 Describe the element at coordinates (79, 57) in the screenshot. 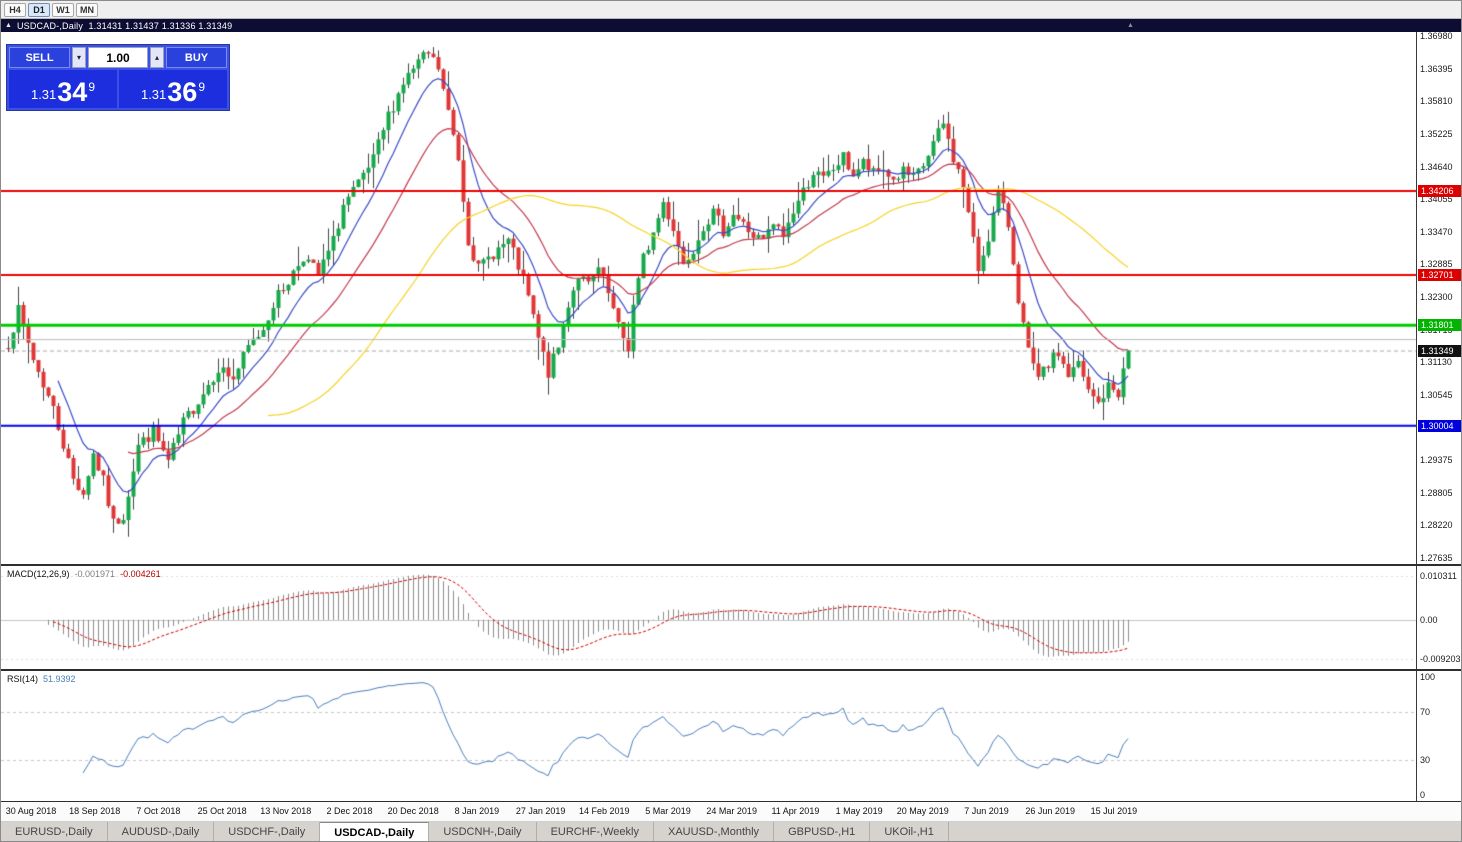

I see `volume-down-button: ▾` at that location.